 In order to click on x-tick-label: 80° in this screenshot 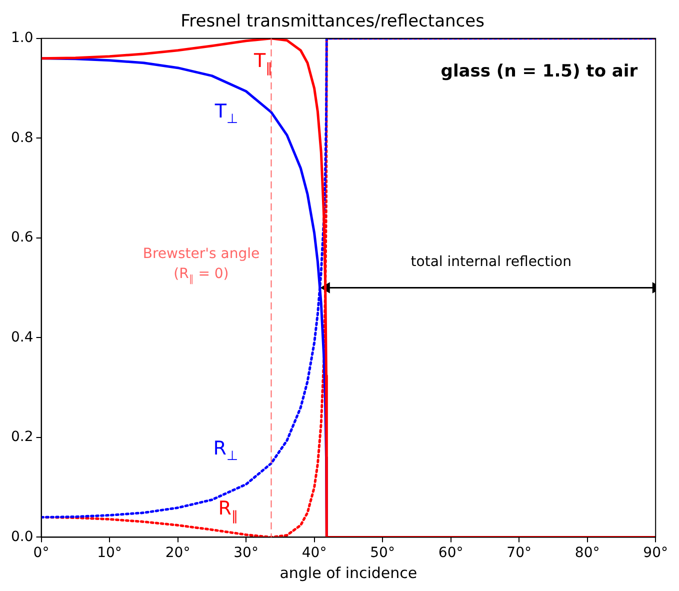, I will do `click(587, 553)`.